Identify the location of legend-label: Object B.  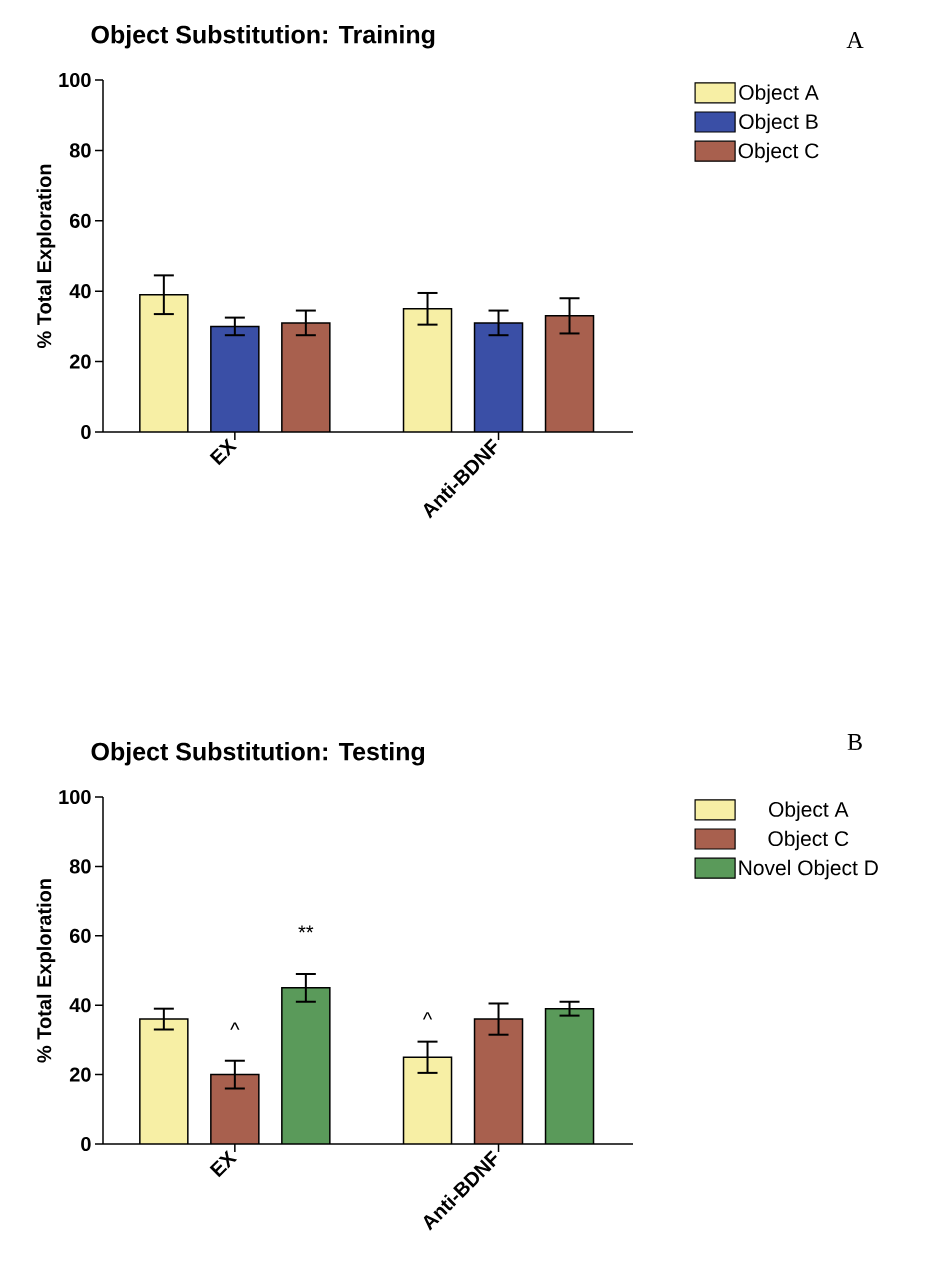
(778, 123).